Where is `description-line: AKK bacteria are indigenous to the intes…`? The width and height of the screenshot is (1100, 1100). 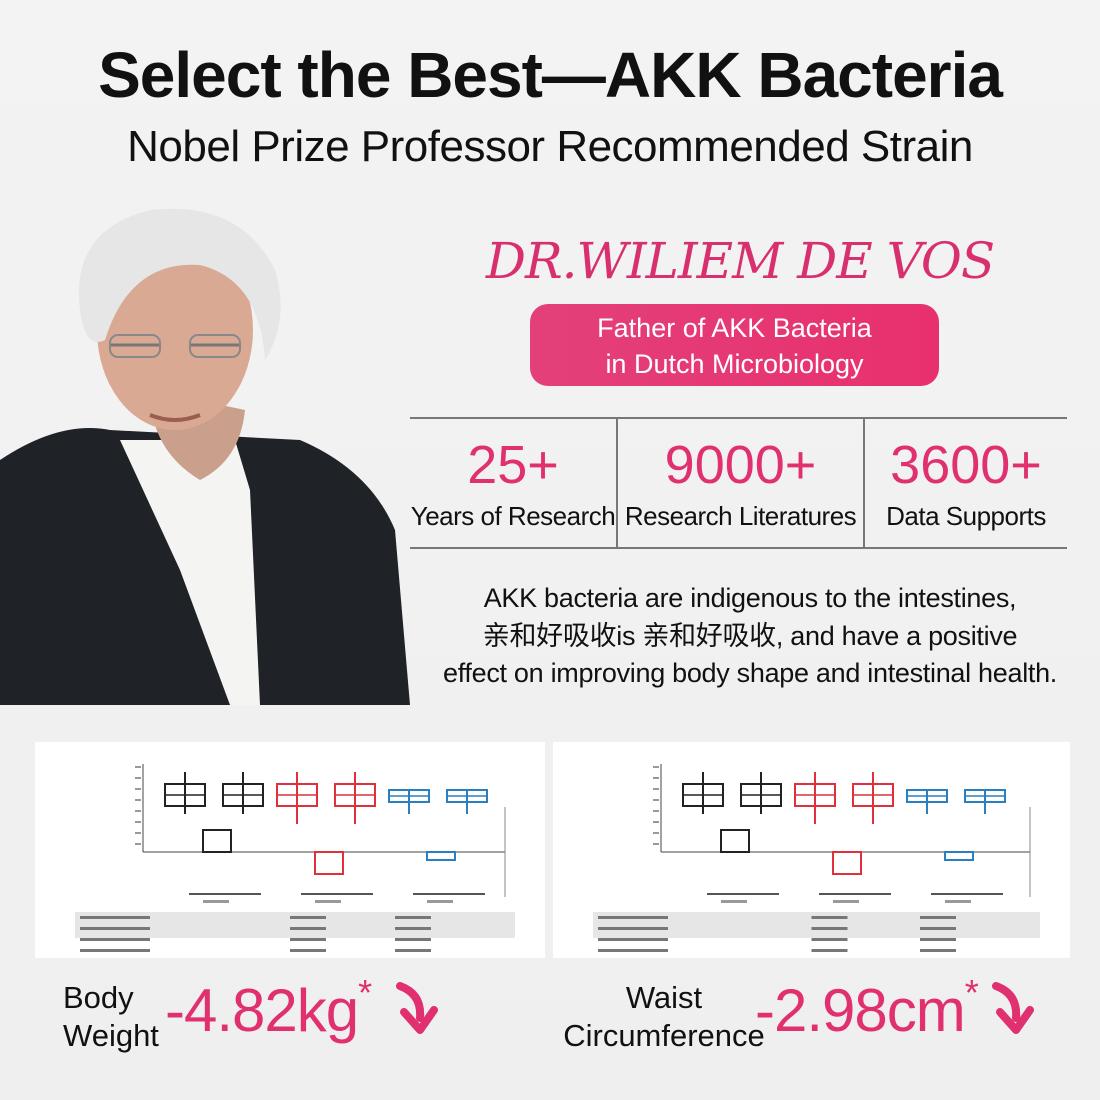 description-line: AKK bacteria are indigenous to the intes… is located at coordinates (750, 598).